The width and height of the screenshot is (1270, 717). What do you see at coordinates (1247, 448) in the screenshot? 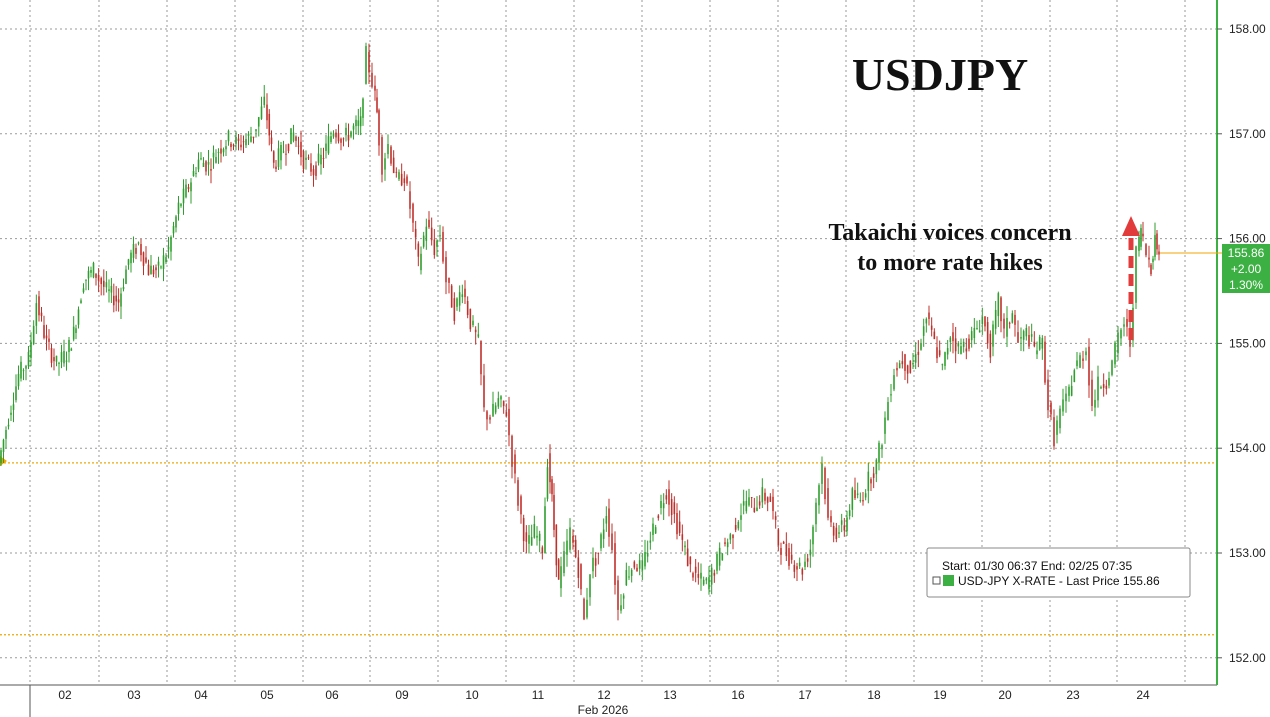
I see `y-tick-label: 154.00` at bounding box center [1247, 448].